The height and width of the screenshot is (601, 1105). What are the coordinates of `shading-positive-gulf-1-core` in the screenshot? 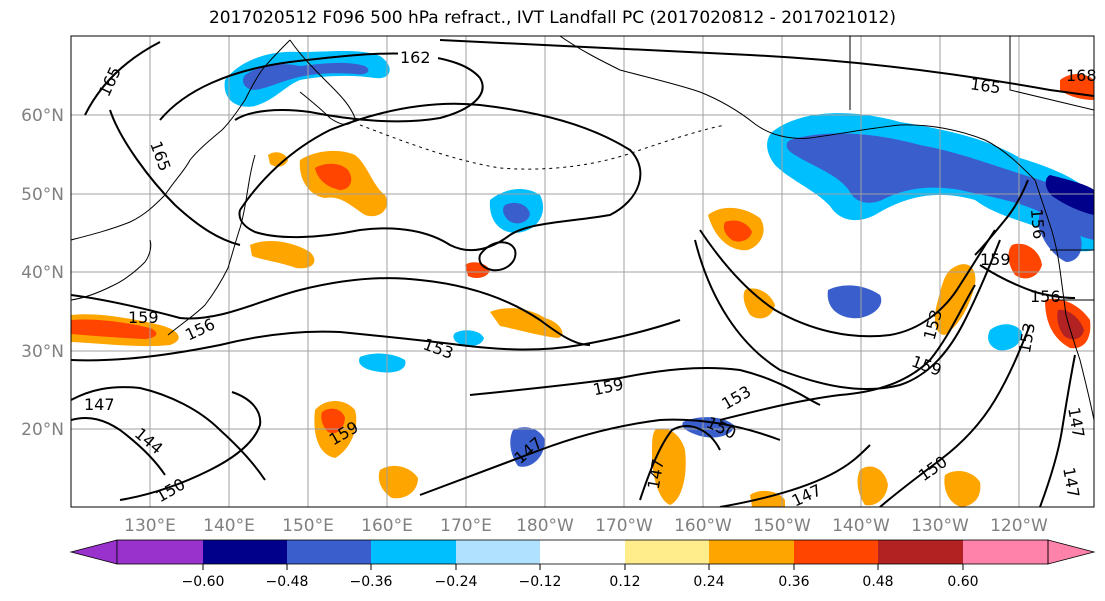 It's located at (737, 231).